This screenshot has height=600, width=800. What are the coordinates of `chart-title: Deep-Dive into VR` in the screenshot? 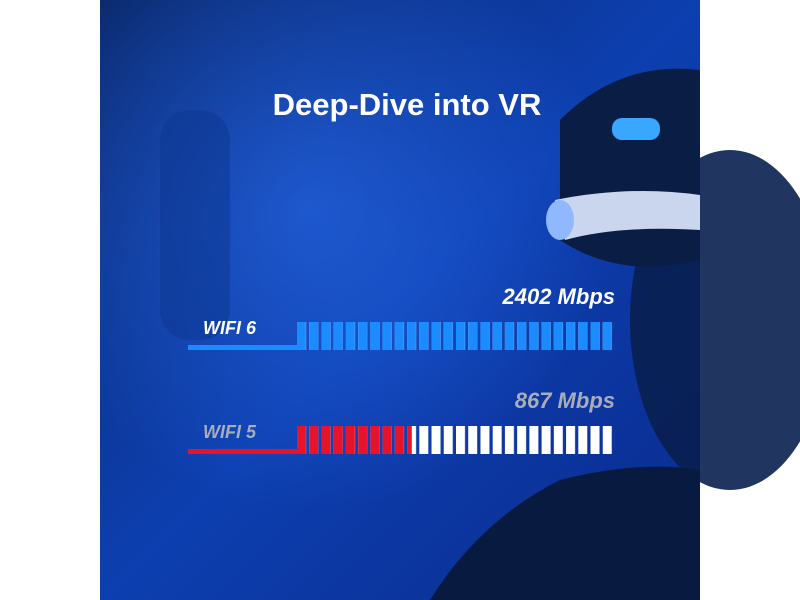 It's located at (407, 104).